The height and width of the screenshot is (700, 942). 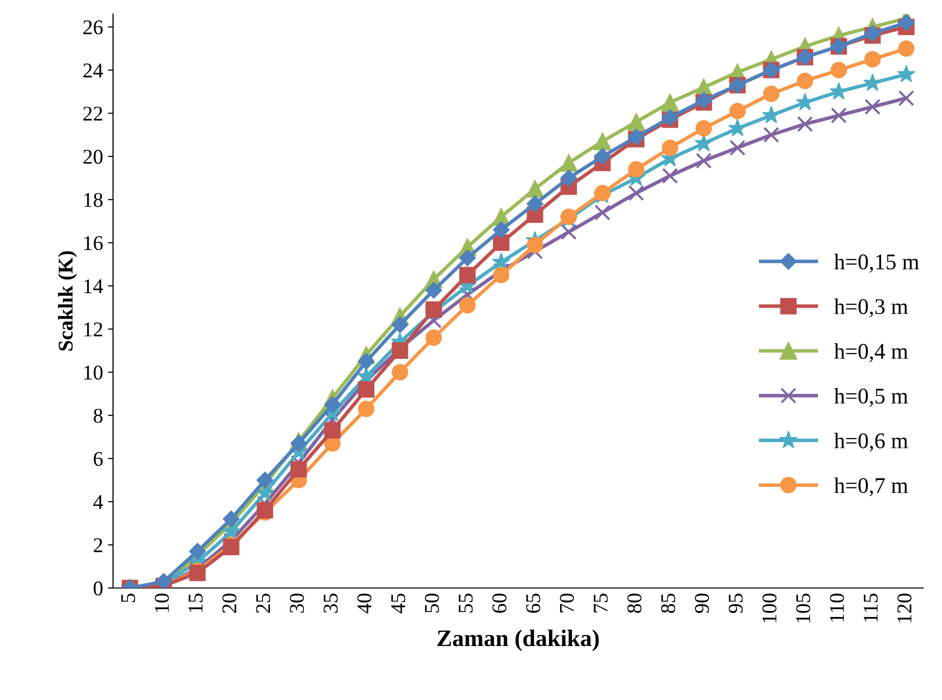 I want to click on legend-label: h=0,4 m, so click(x=871, y=352).